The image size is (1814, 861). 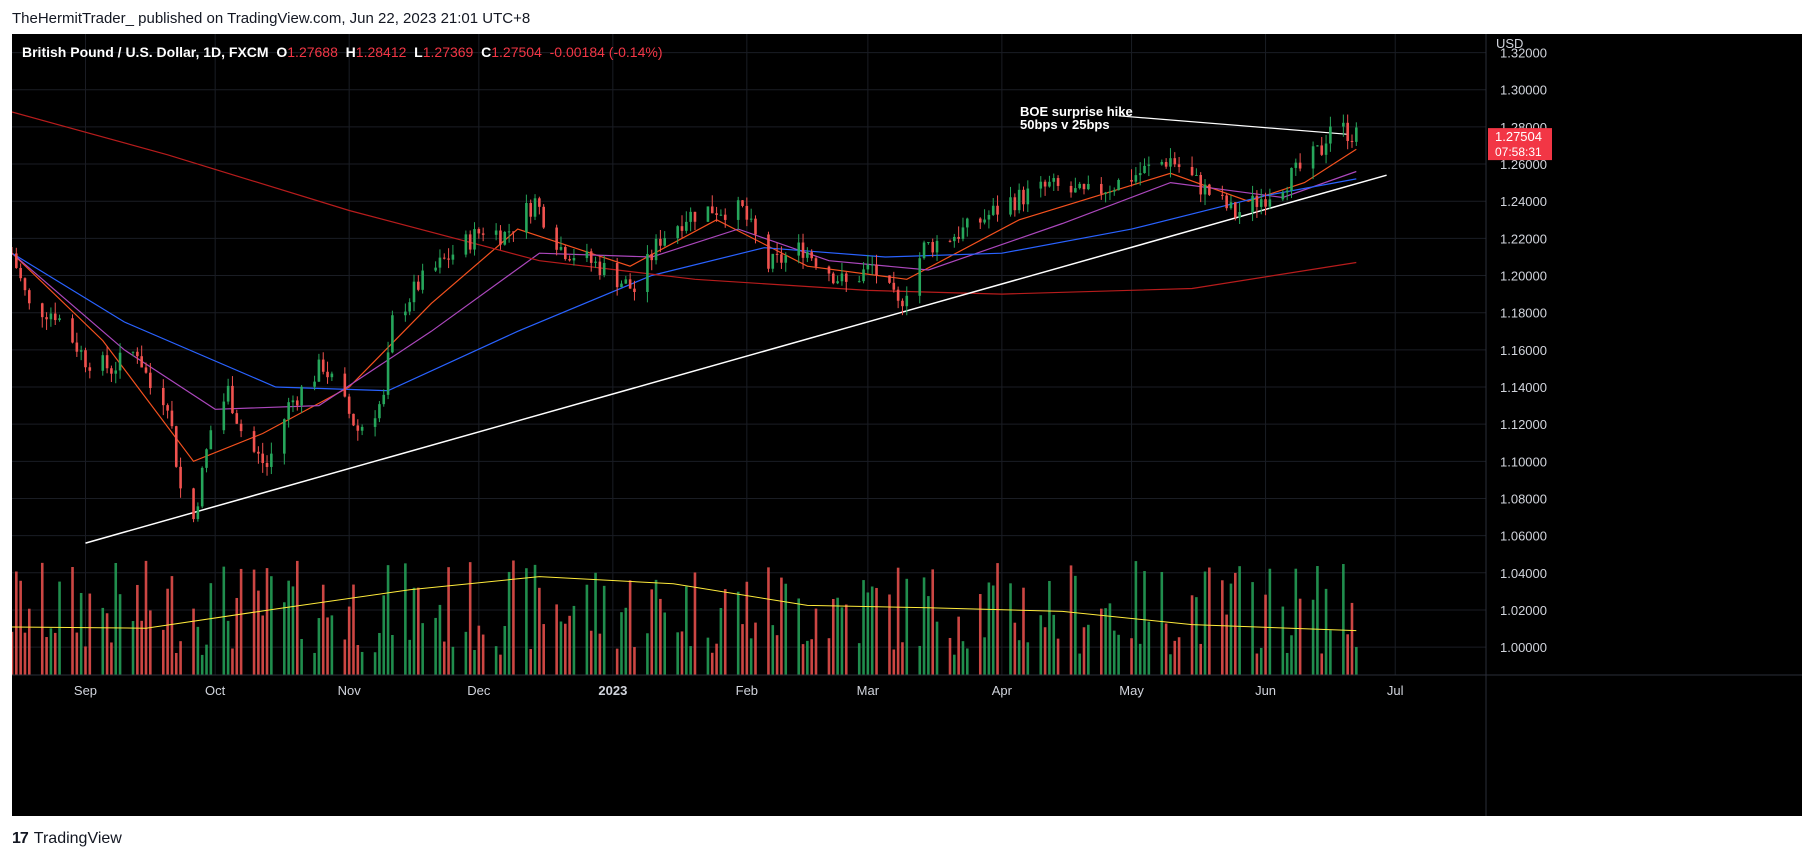 I want to click on y-tick-label: 1.04000, so click(x=1523, y=573).